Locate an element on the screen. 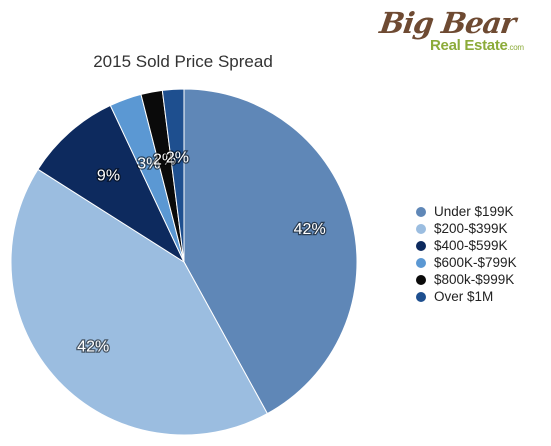  legend-label: $400-$599K is located at coordinates (471, 245).